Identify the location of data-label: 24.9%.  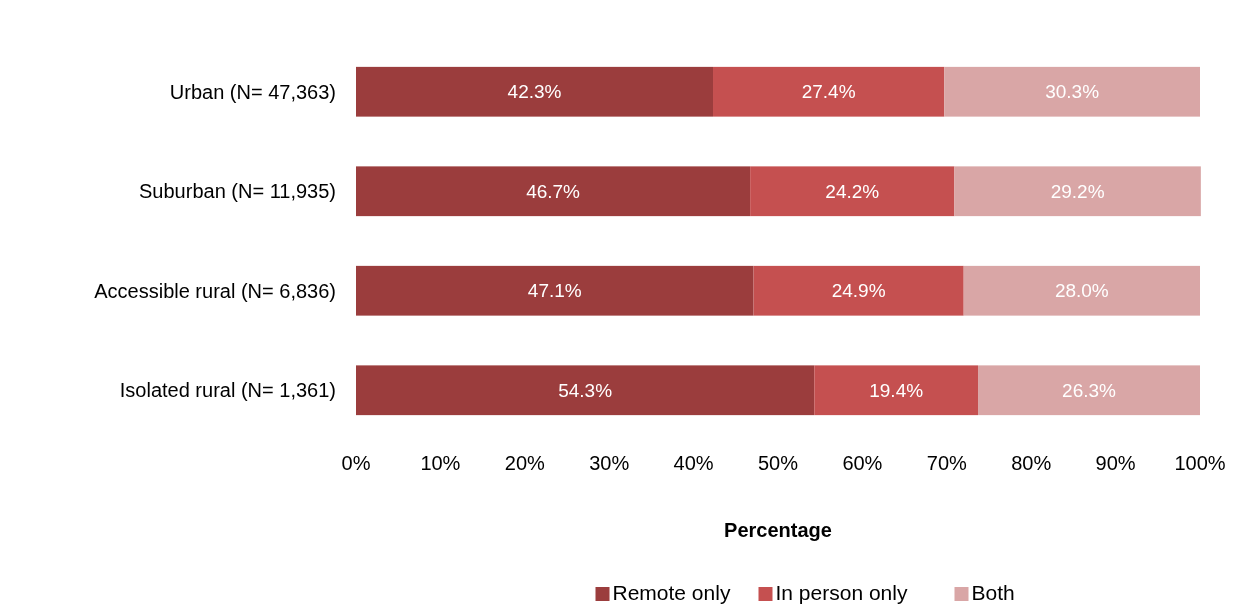
(858, 291).